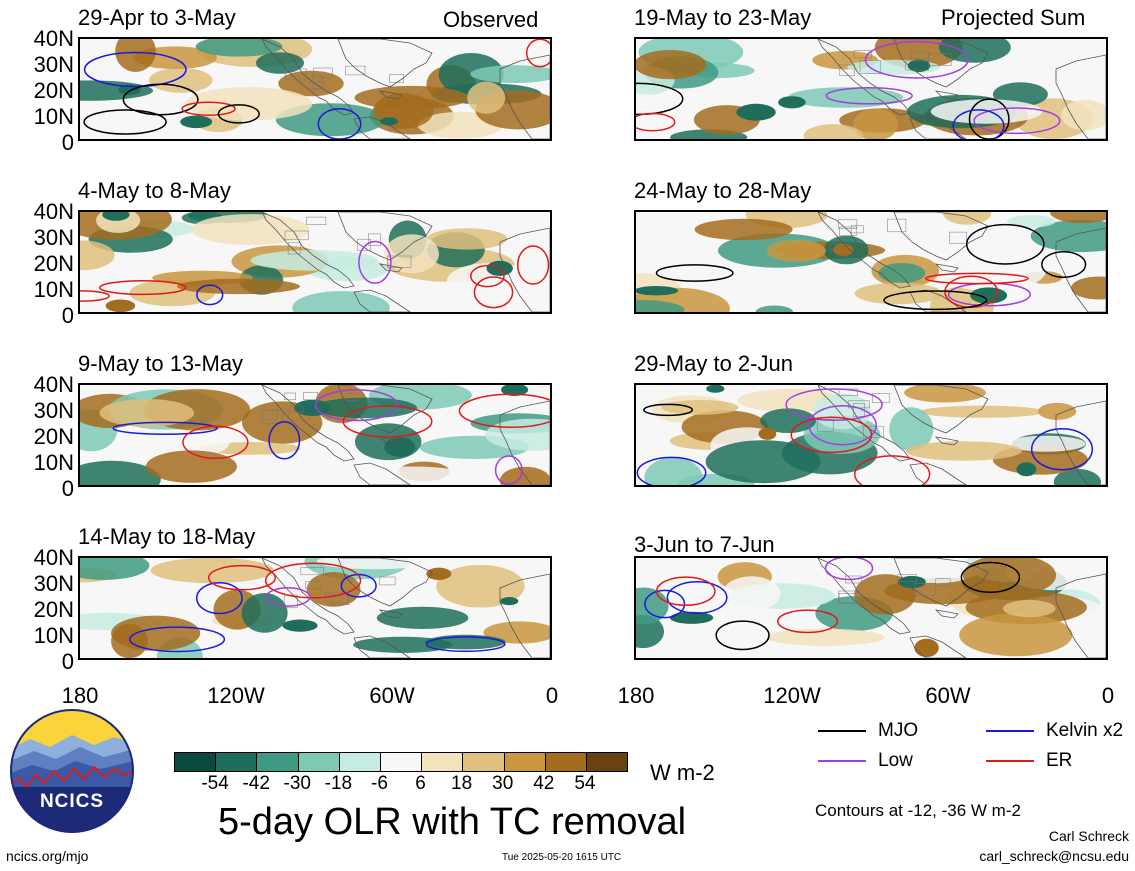 This screenshot has height=871, width=1135. I want to click on observed-label: Observed, so click(491, 19).